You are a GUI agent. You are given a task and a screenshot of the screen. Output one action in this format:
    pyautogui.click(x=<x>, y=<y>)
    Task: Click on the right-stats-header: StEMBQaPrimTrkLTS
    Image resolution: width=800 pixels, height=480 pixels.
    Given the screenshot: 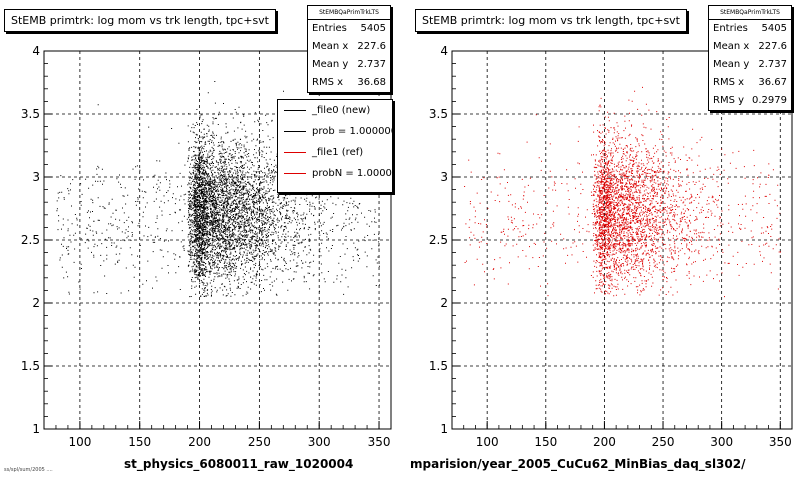 What is the action you would take?
    pyautogui.click(x=750, y=13)
    